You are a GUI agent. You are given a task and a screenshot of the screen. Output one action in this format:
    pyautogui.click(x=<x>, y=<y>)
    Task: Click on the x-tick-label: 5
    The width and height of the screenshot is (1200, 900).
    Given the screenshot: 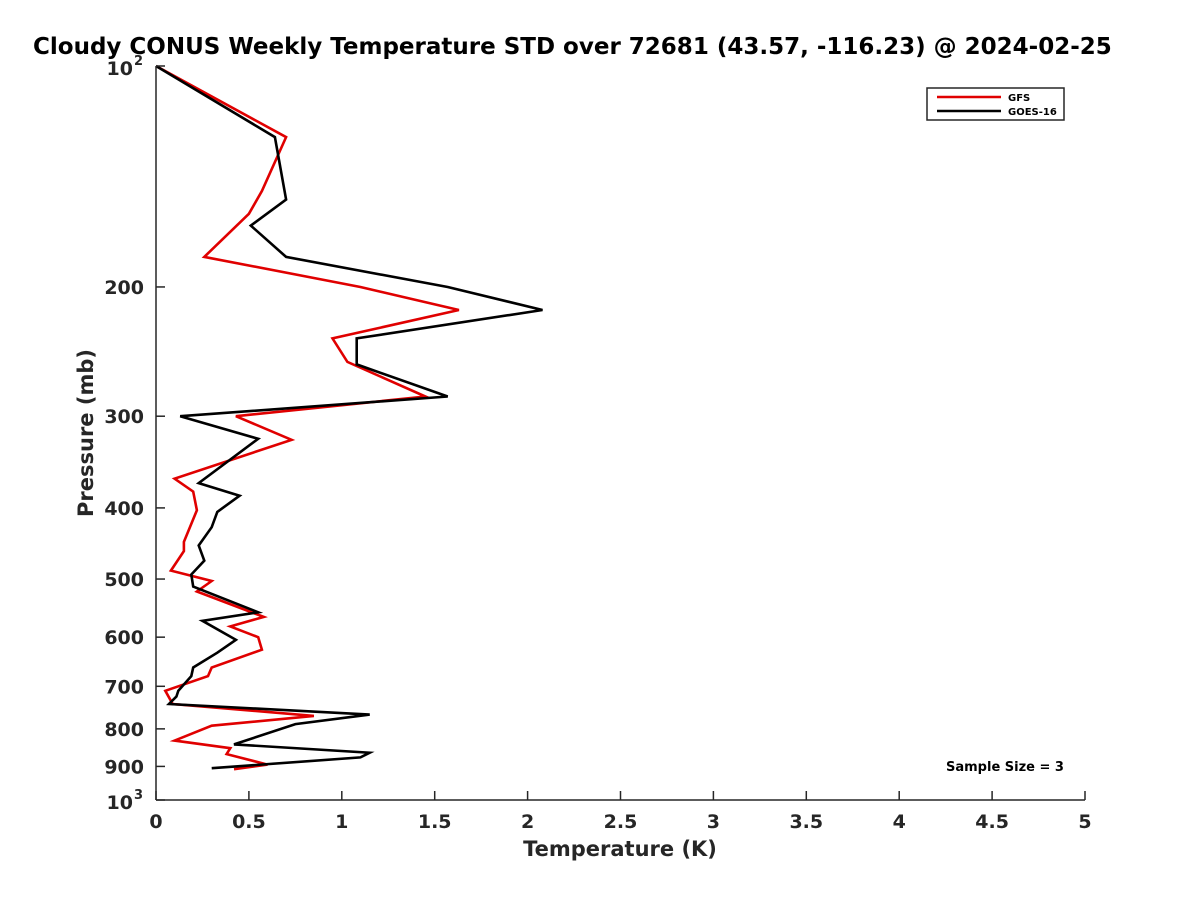 What is the action you would take?
    pyautogui.click(x=1084, y=822)
    